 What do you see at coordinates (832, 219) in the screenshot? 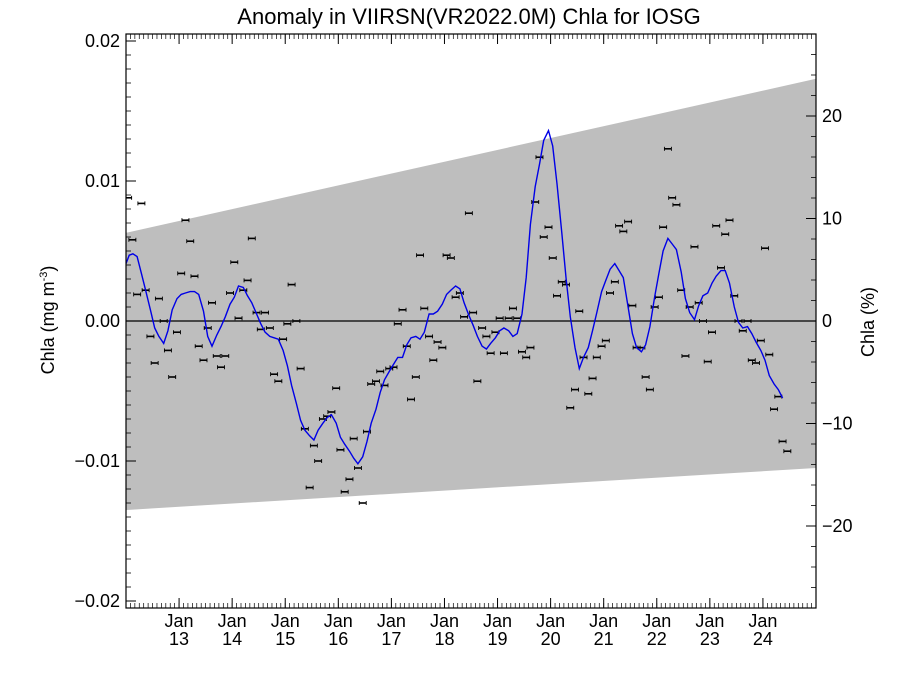
I see `y2-tick-label: 10` at bounding box center [832, 219].